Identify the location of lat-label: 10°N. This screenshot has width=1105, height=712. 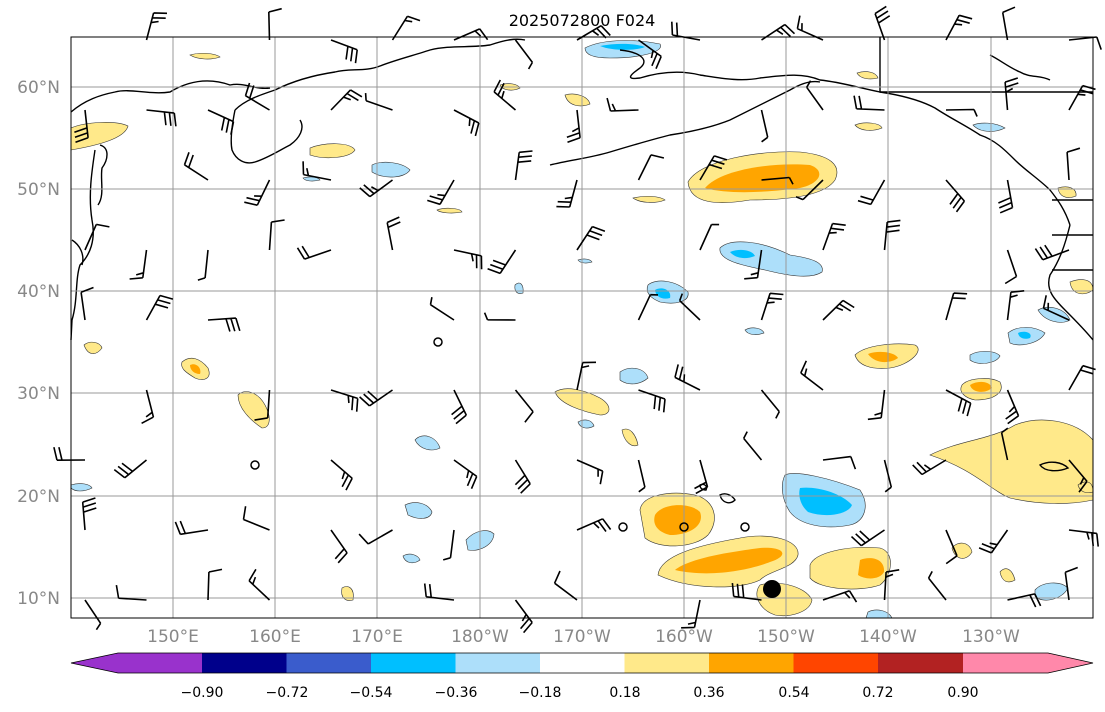
(38, 599).